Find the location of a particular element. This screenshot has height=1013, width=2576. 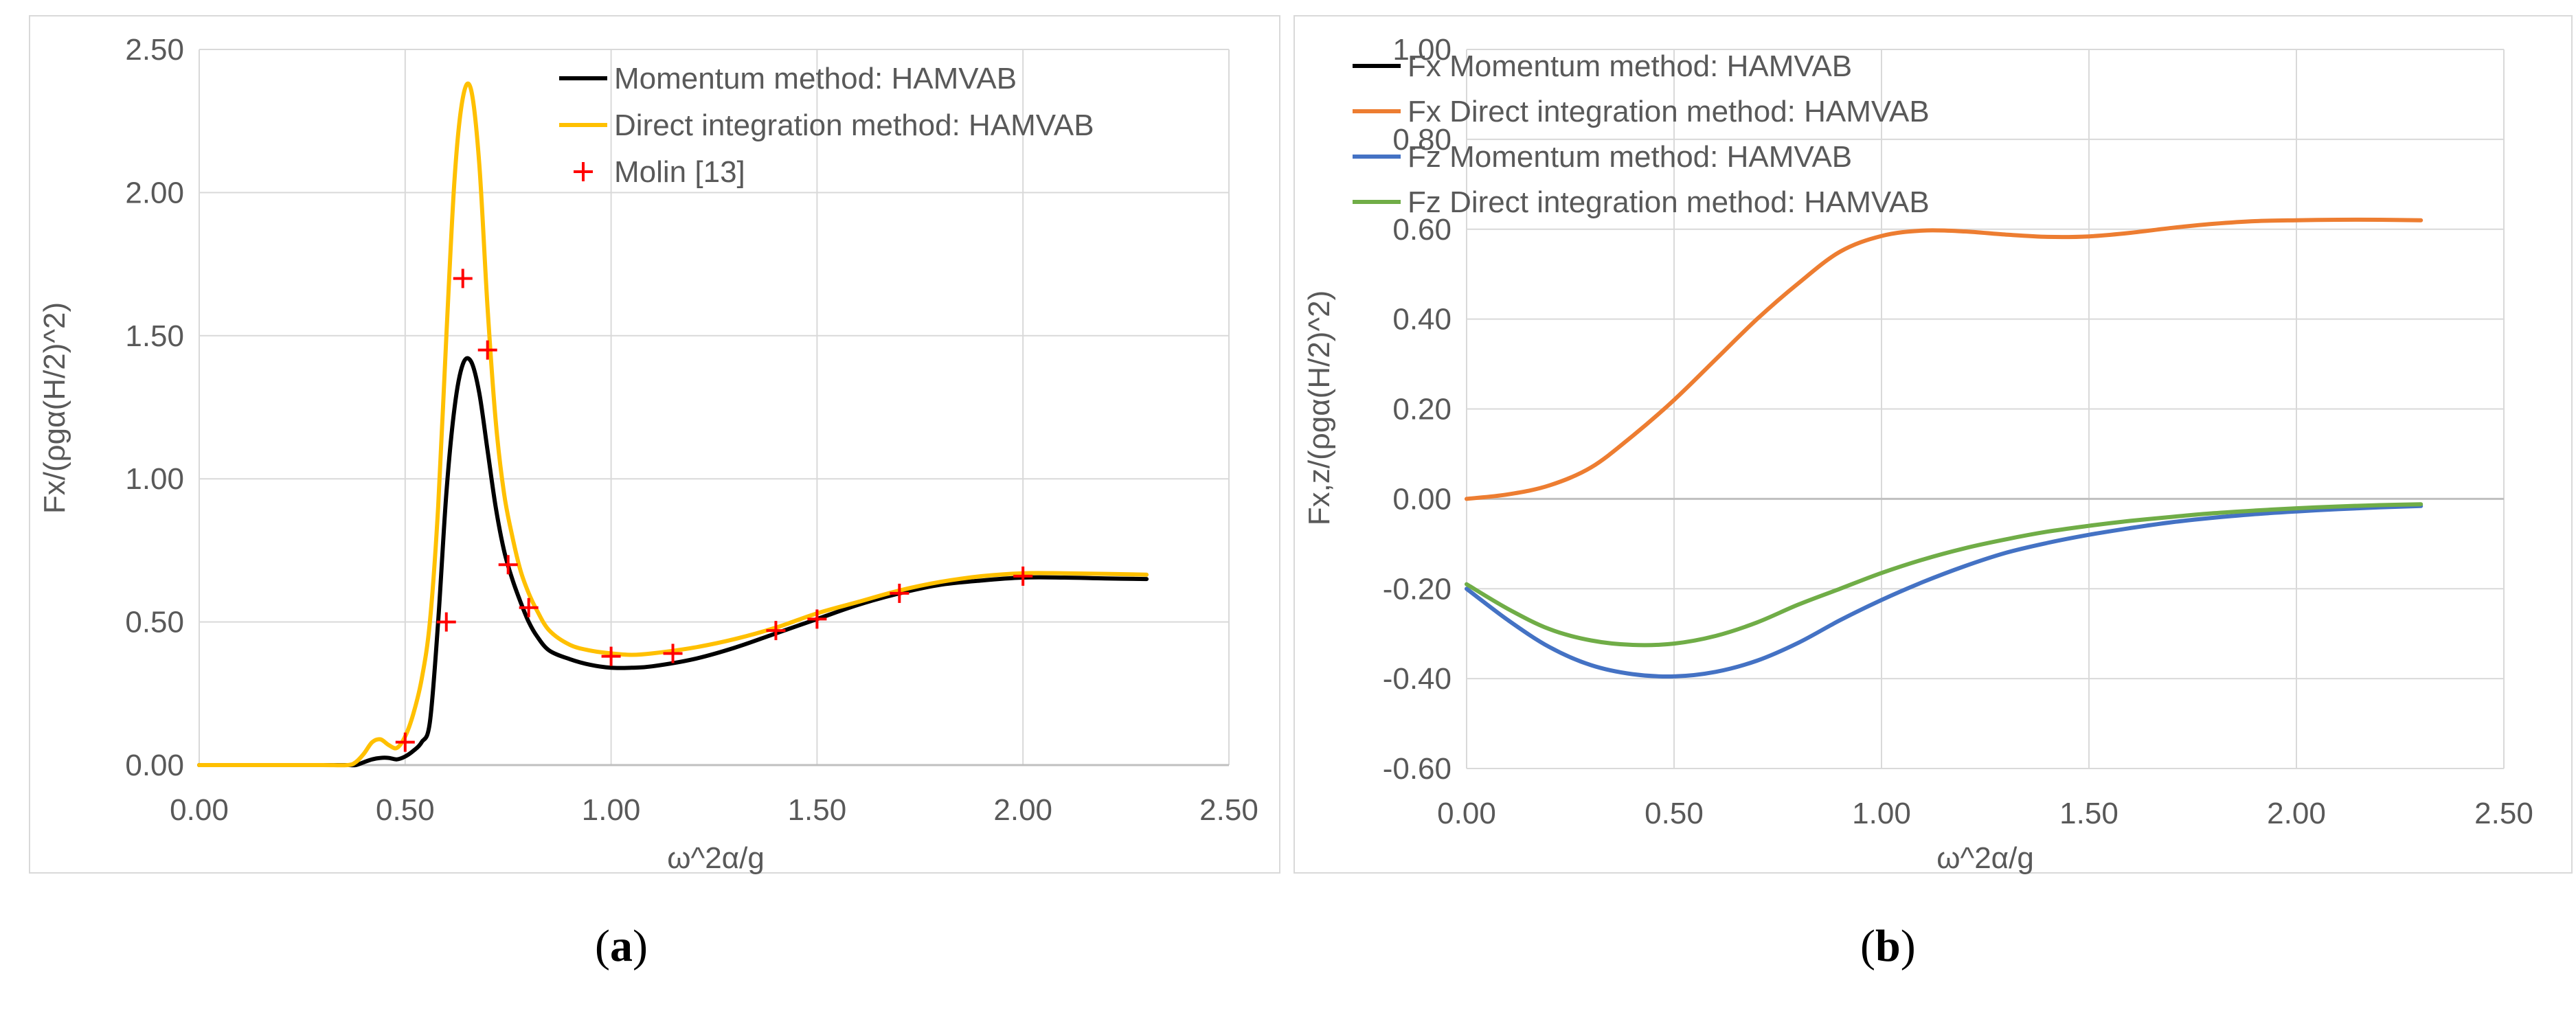

chart-a-y-axis-title: Fx/(ρgα(H/2)^2) is located at coordinates (54, 408).